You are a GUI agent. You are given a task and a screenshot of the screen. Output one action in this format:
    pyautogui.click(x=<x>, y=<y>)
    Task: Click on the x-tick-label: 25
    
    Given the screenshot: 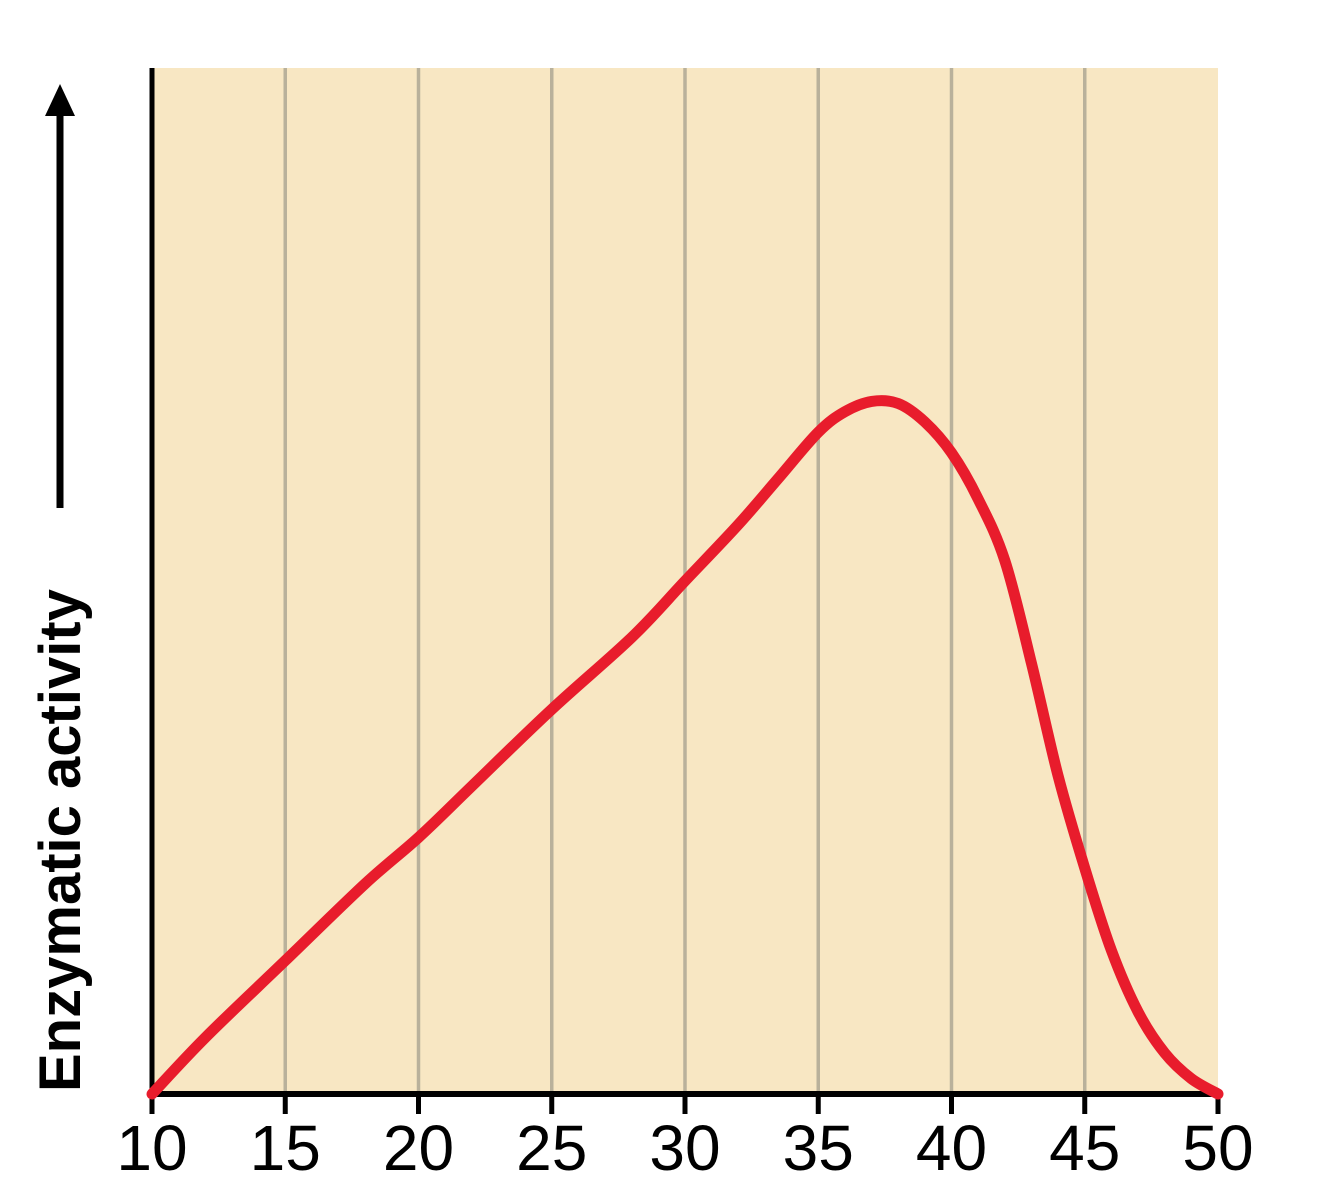 What is the action you would take?
    pyautogui.click(x=551, y=1148)
    